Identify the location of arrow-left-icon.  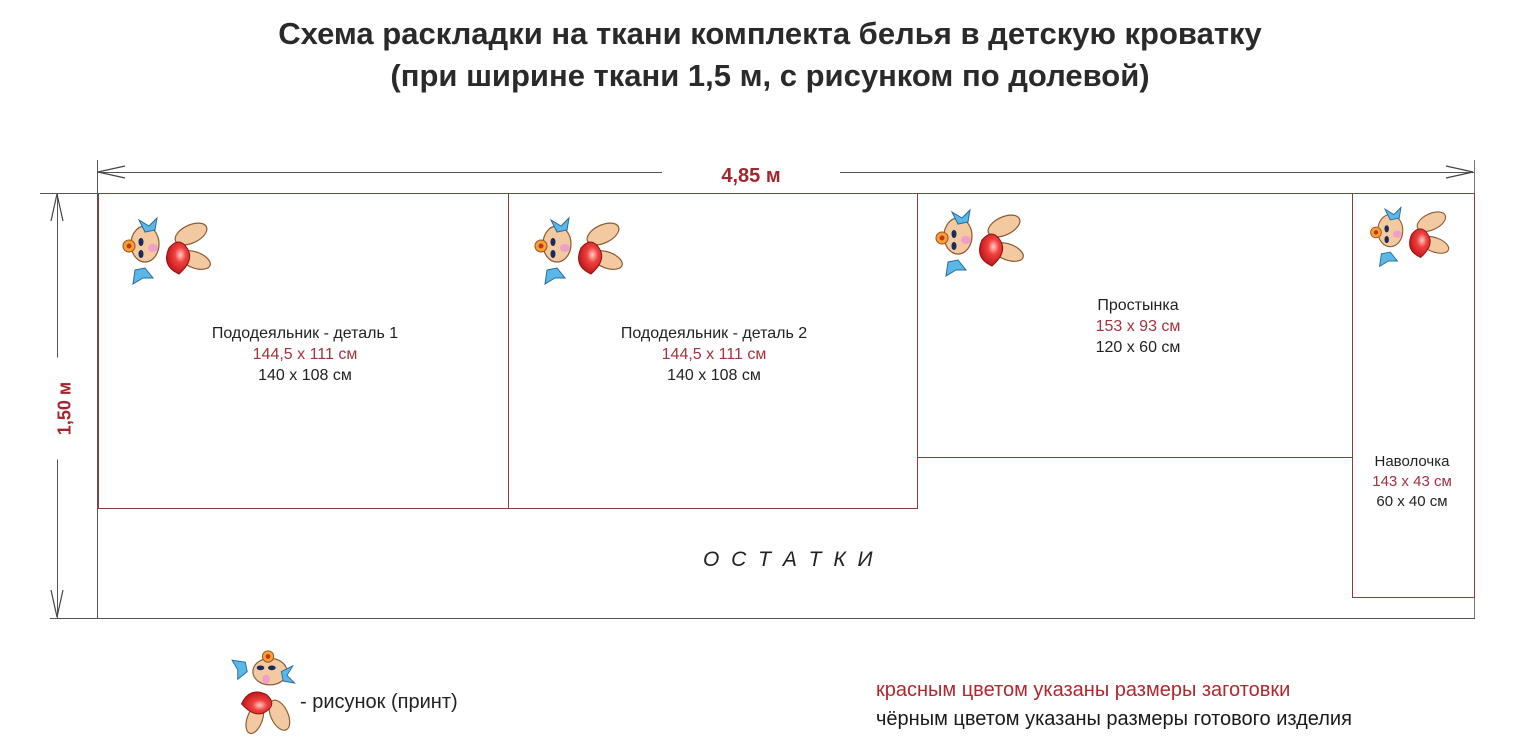
(111, 172).